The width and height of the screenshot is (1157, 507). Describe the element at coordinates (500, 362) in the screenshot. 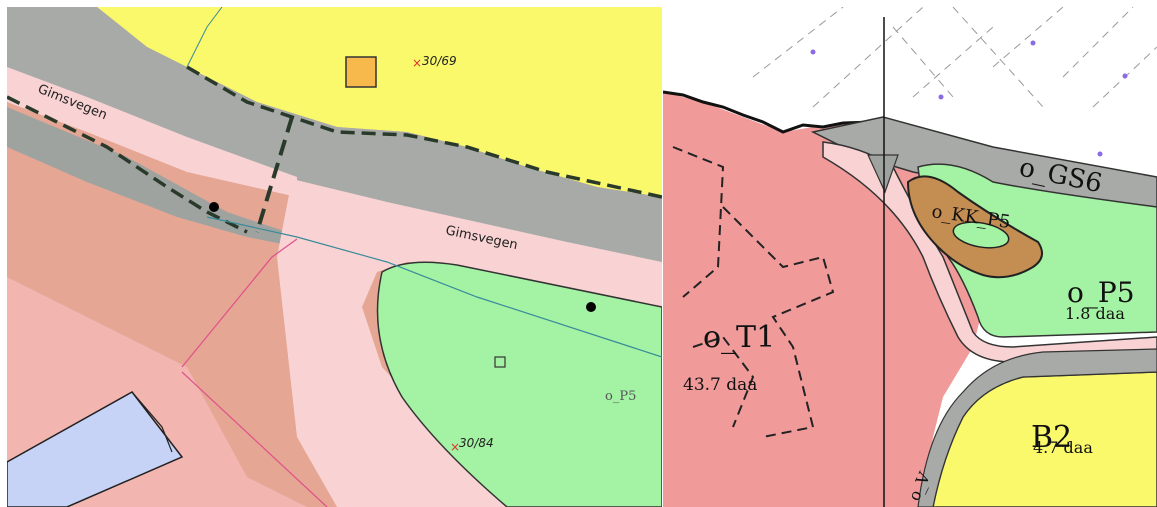

I see `small-square-symbol` at that location.